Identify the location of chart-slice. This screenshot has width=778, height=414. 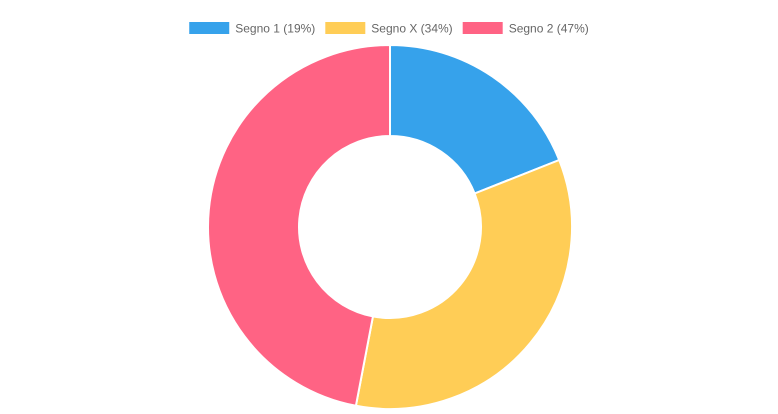
(475, 119).